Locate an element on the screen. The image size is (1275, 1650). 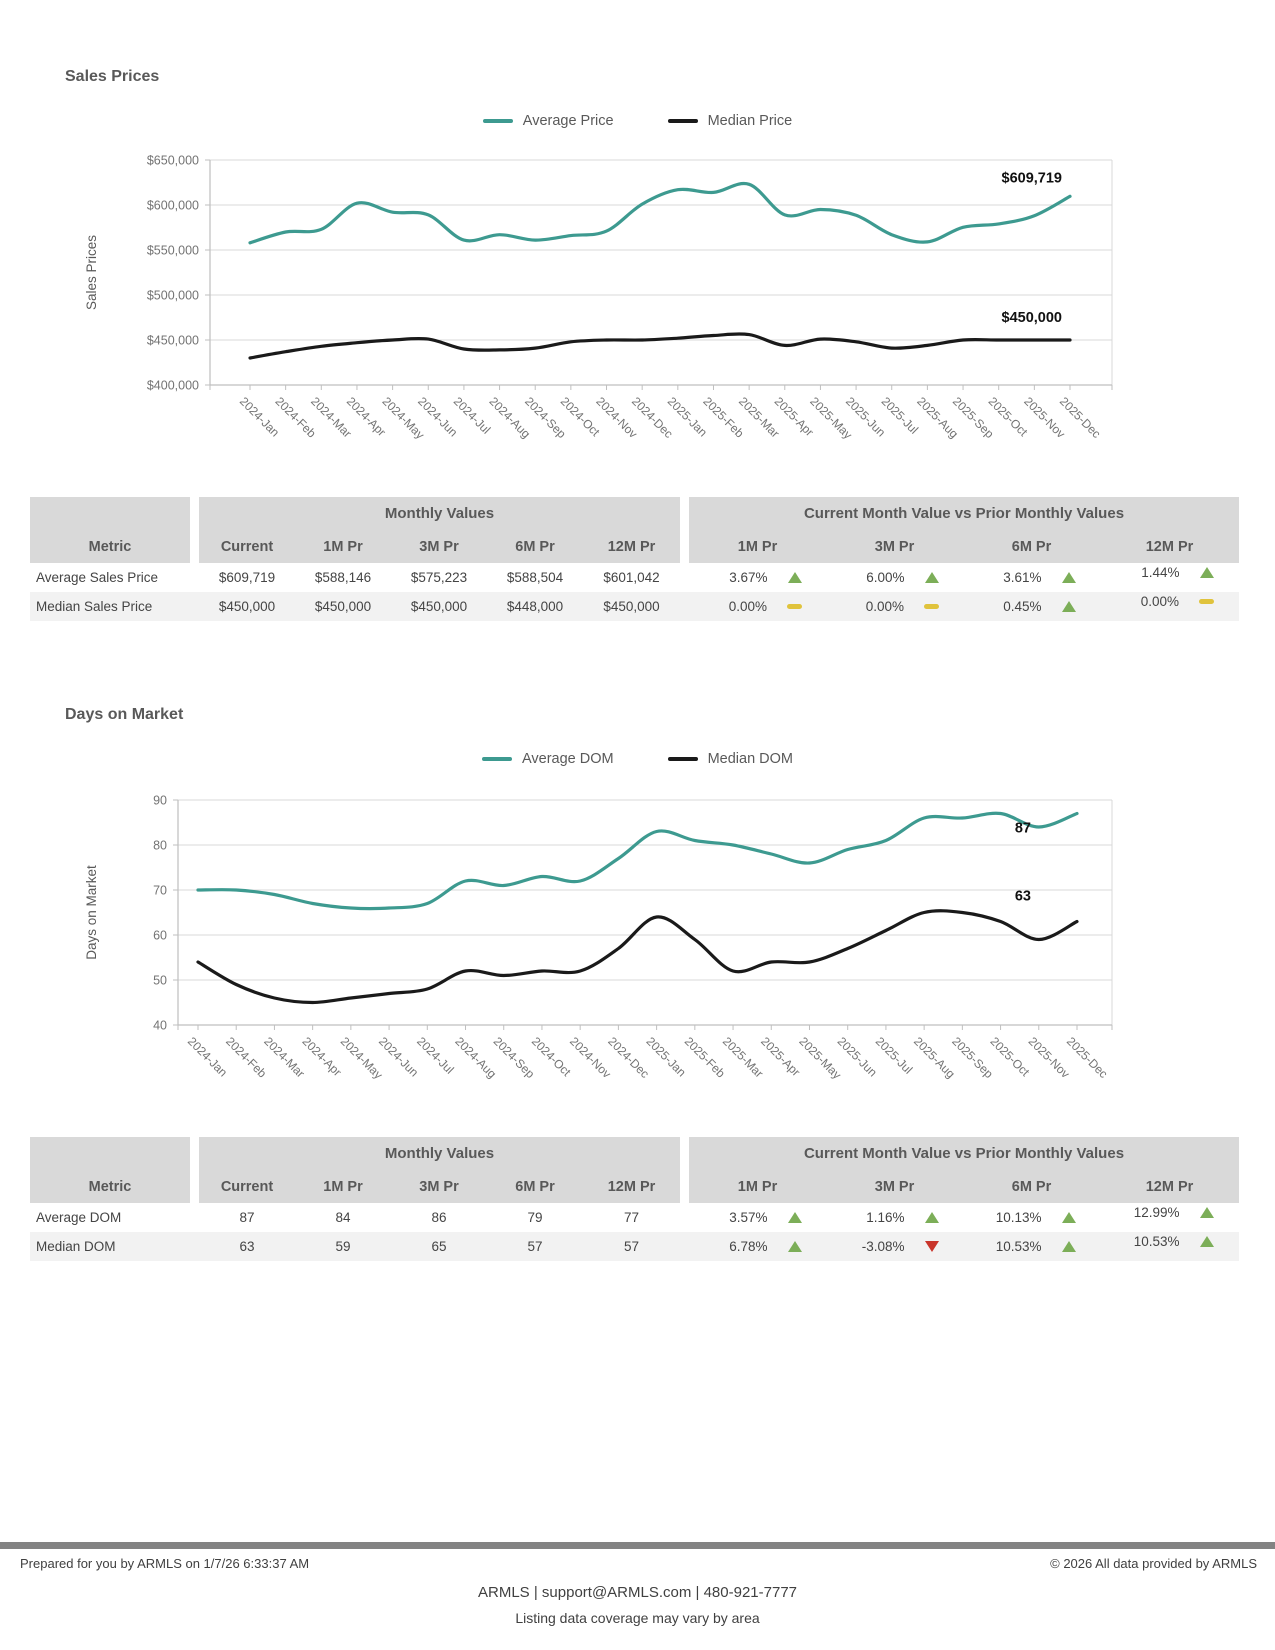
y-tick-label: 60 is located at coordinates (160, 936).